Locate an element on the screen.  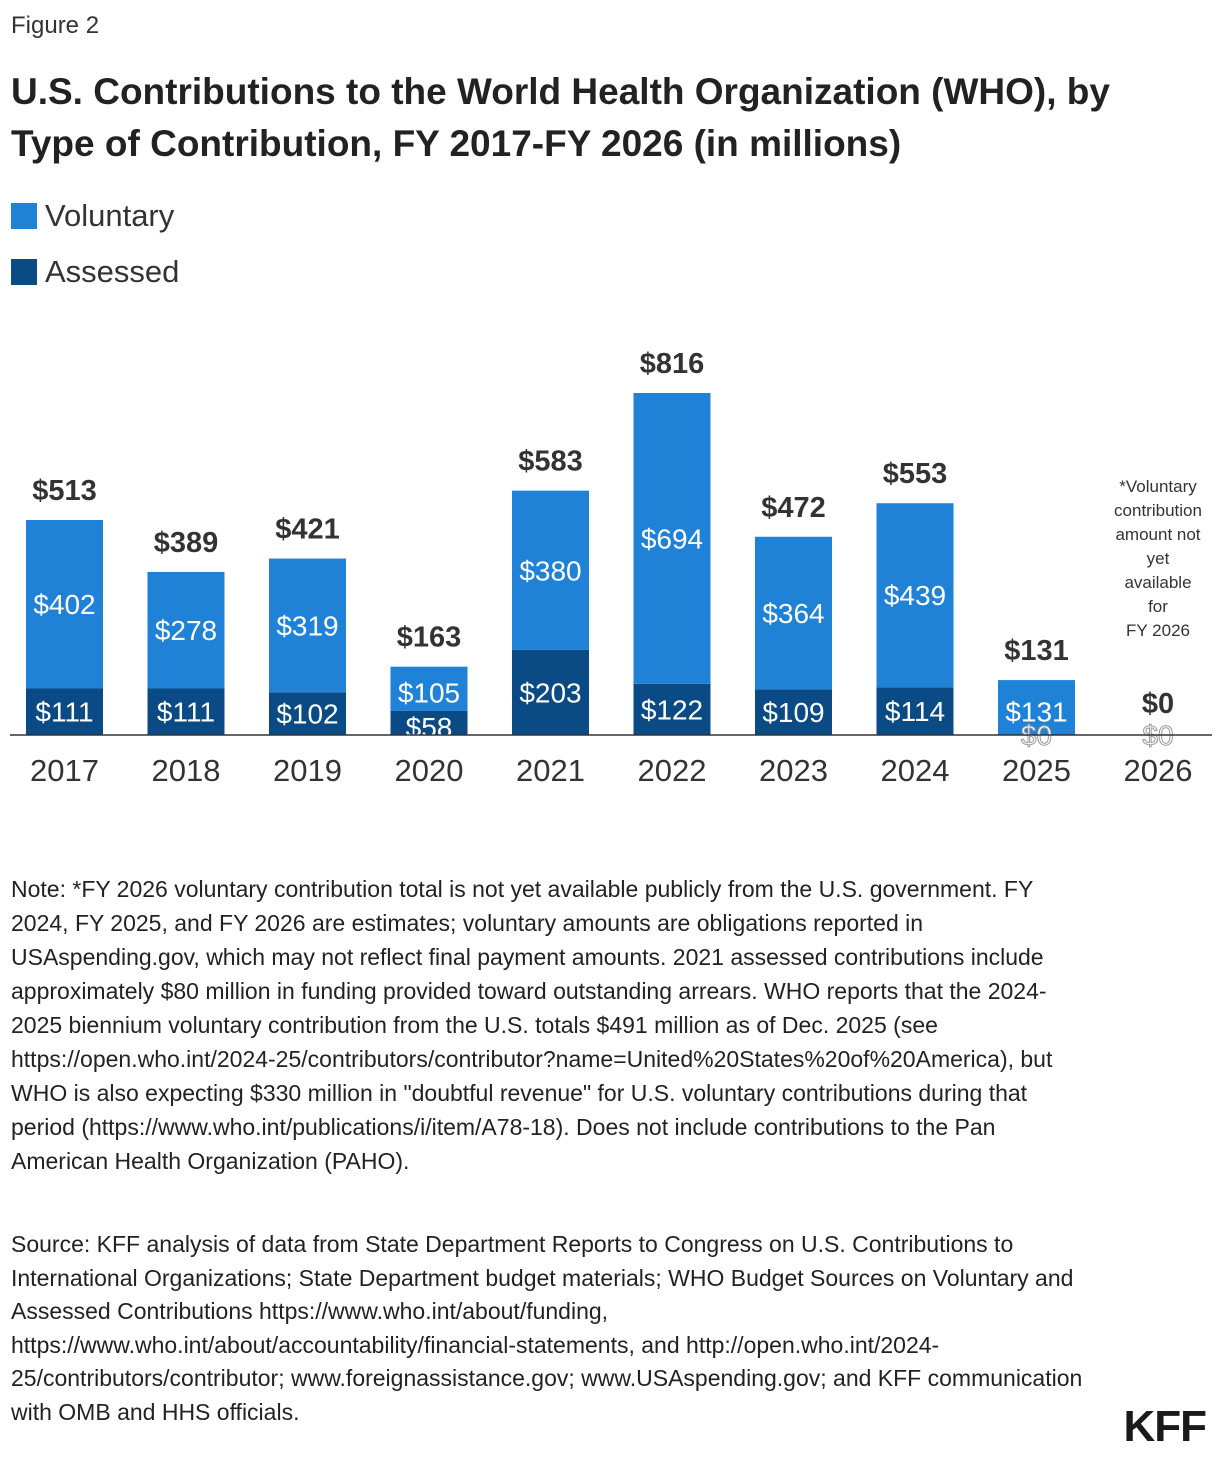
kff-logo: KFF is located at coordinates (1165, 1426).